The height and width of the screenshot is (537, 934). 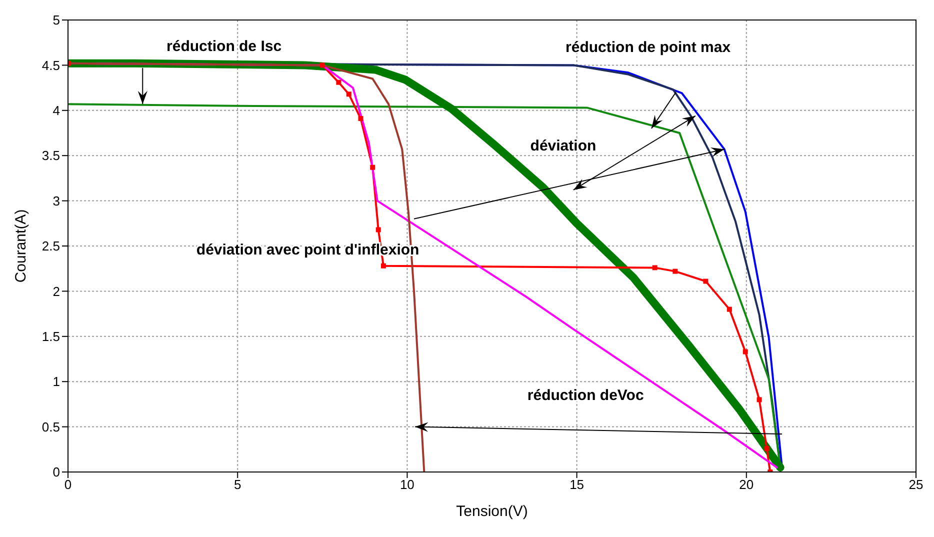 I want to click on y-tick-label: 3.5, so click(x=51, y=156).